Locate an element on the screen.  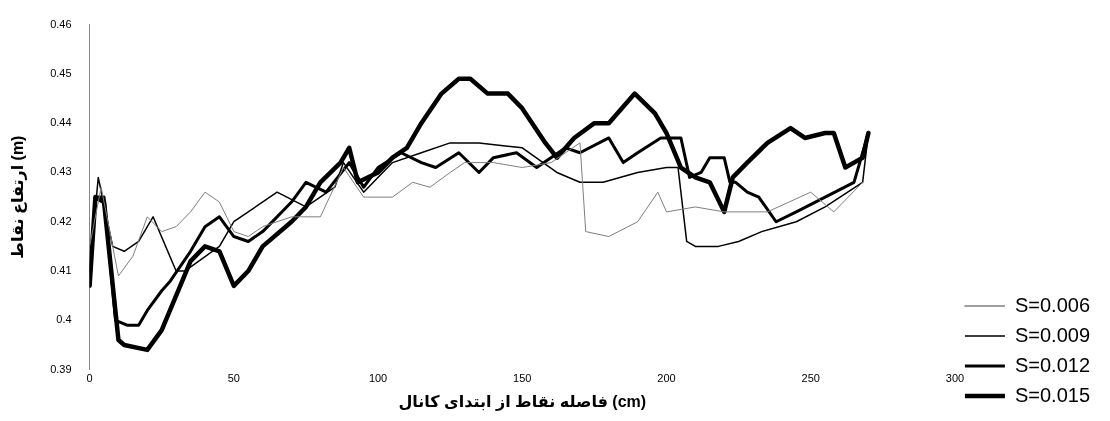
x-tick-label: 0 is located at coordinates (89, 378).